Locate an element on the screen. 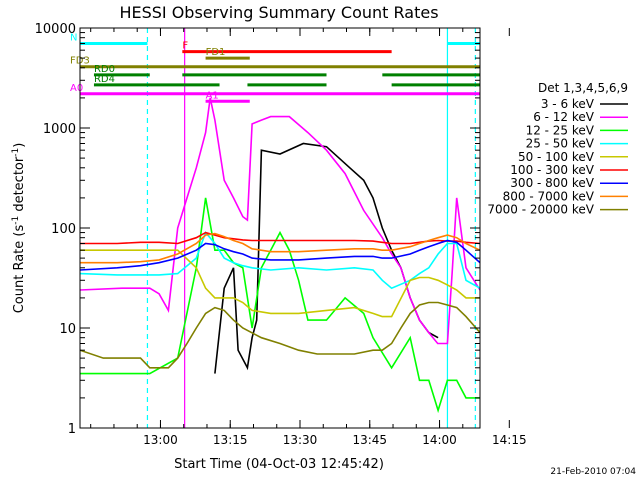  legend-label: 100 - 300 keV is located at coordinates (552, 170).